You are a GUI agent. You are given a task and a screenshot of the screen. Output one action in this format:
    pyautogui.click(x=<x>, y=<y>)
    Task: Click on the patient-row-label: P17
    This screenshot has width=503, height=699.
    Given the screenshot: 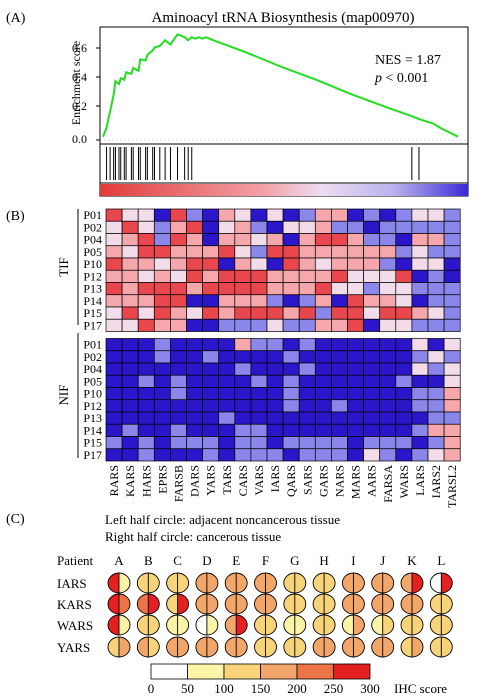 What is the action you would take?
    pyautogui.click(x=92, y=325)
    